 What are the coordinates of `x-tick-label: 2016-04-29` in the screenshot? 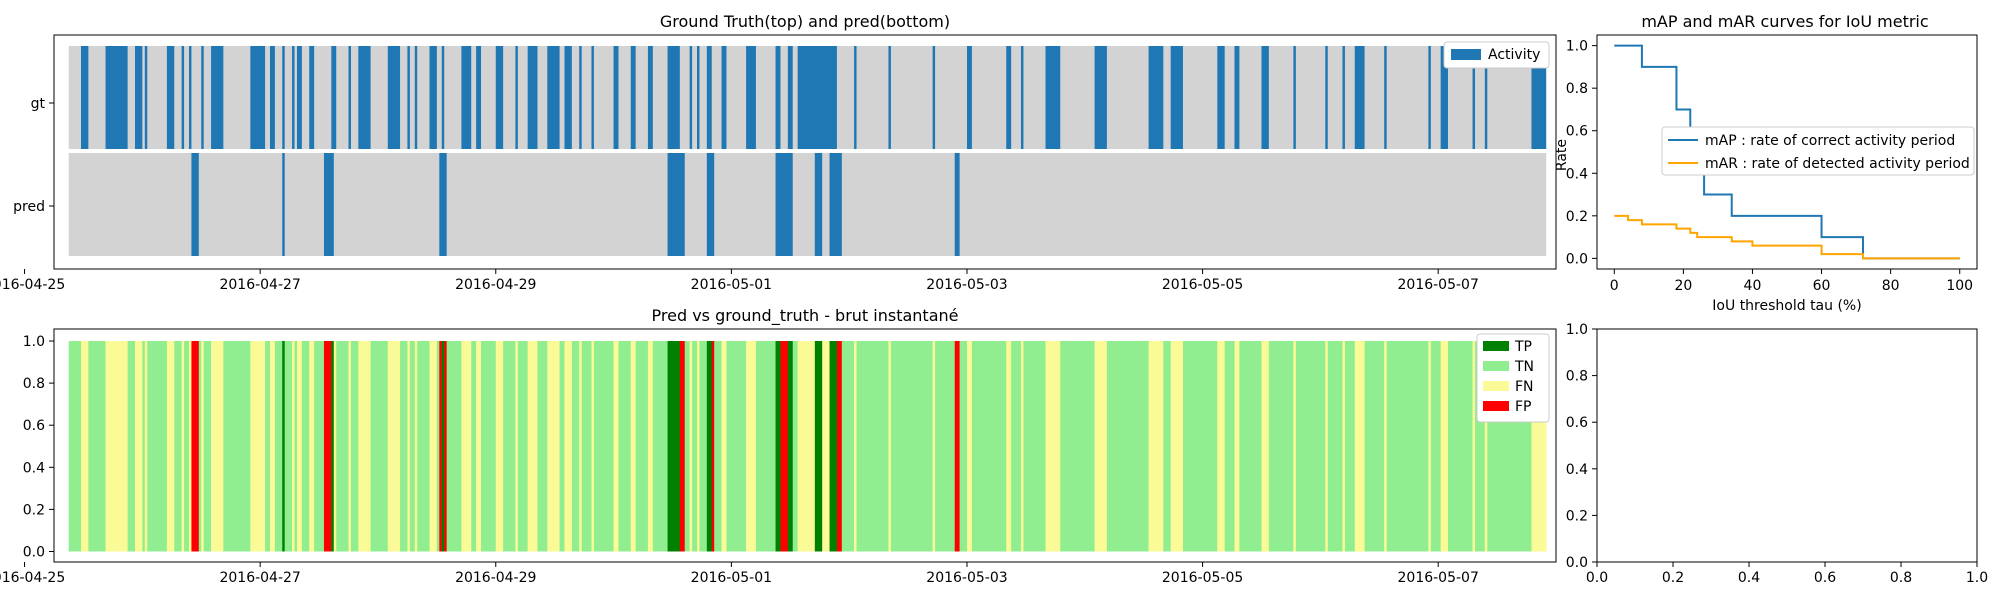 It's located at (495, 285).